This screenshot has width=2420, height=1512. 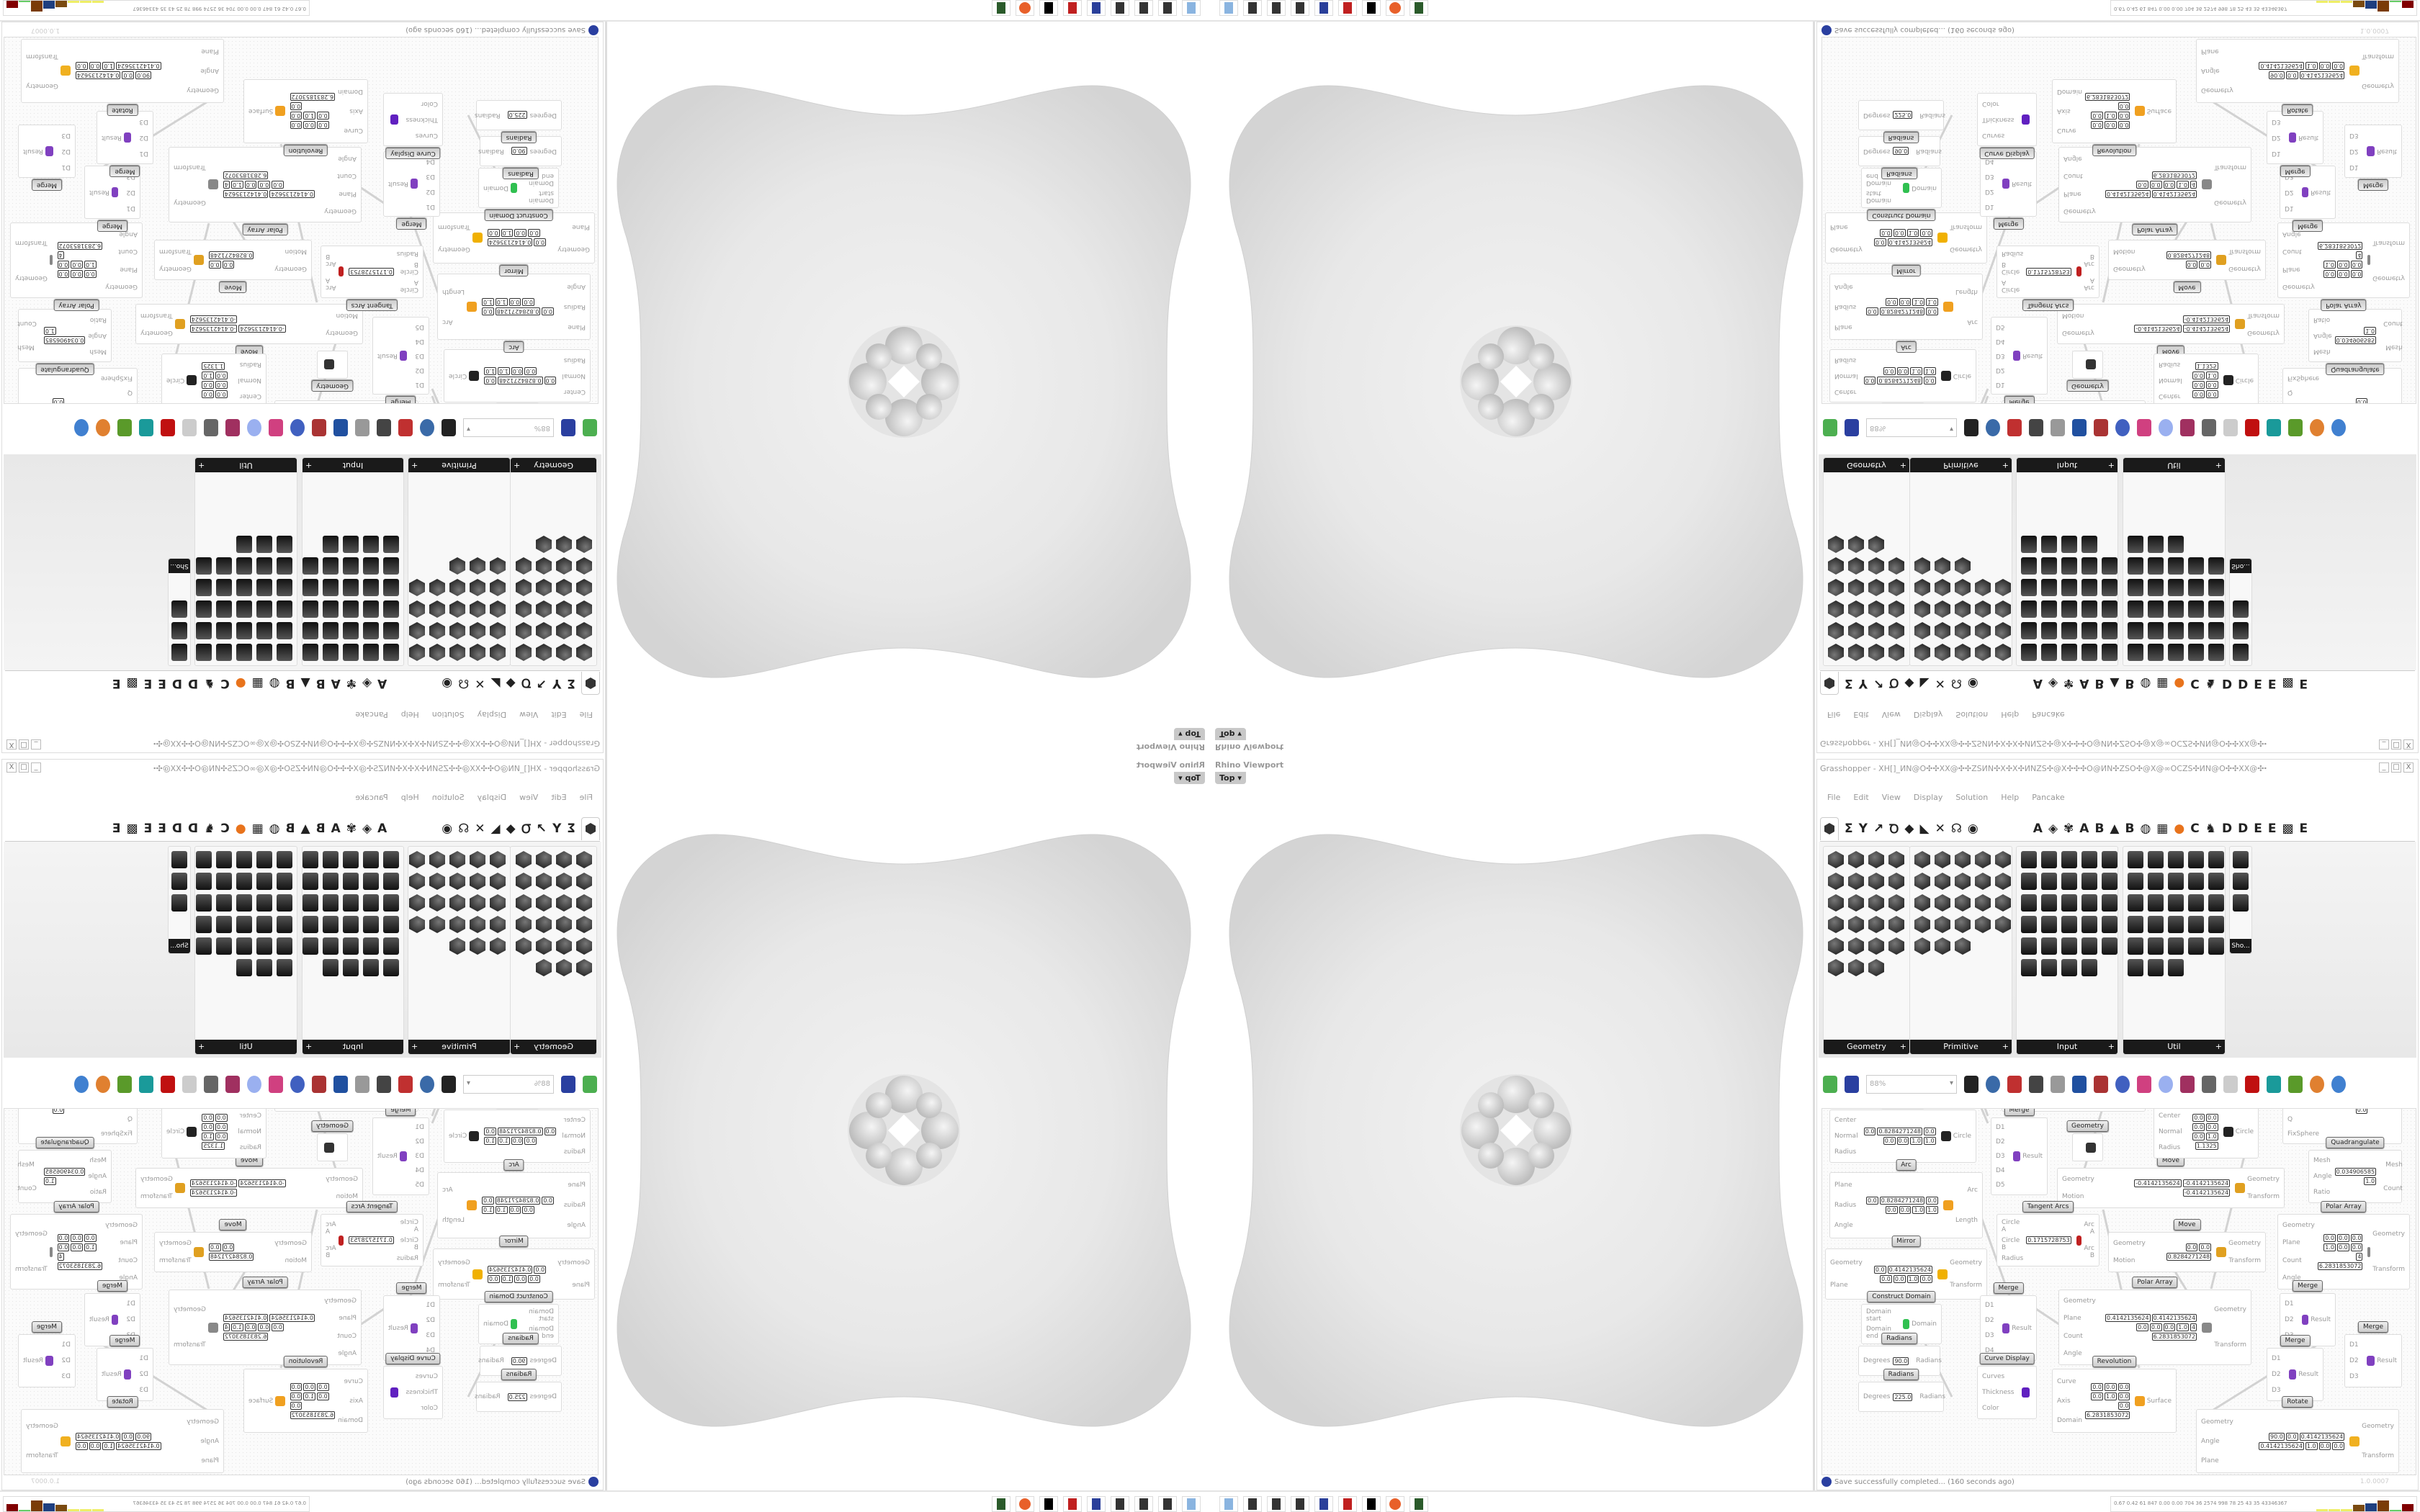 What do you see at coordinates (2408, 767) in the screenshot?
I see `close-button: X` at bounding box center [2408, 767].